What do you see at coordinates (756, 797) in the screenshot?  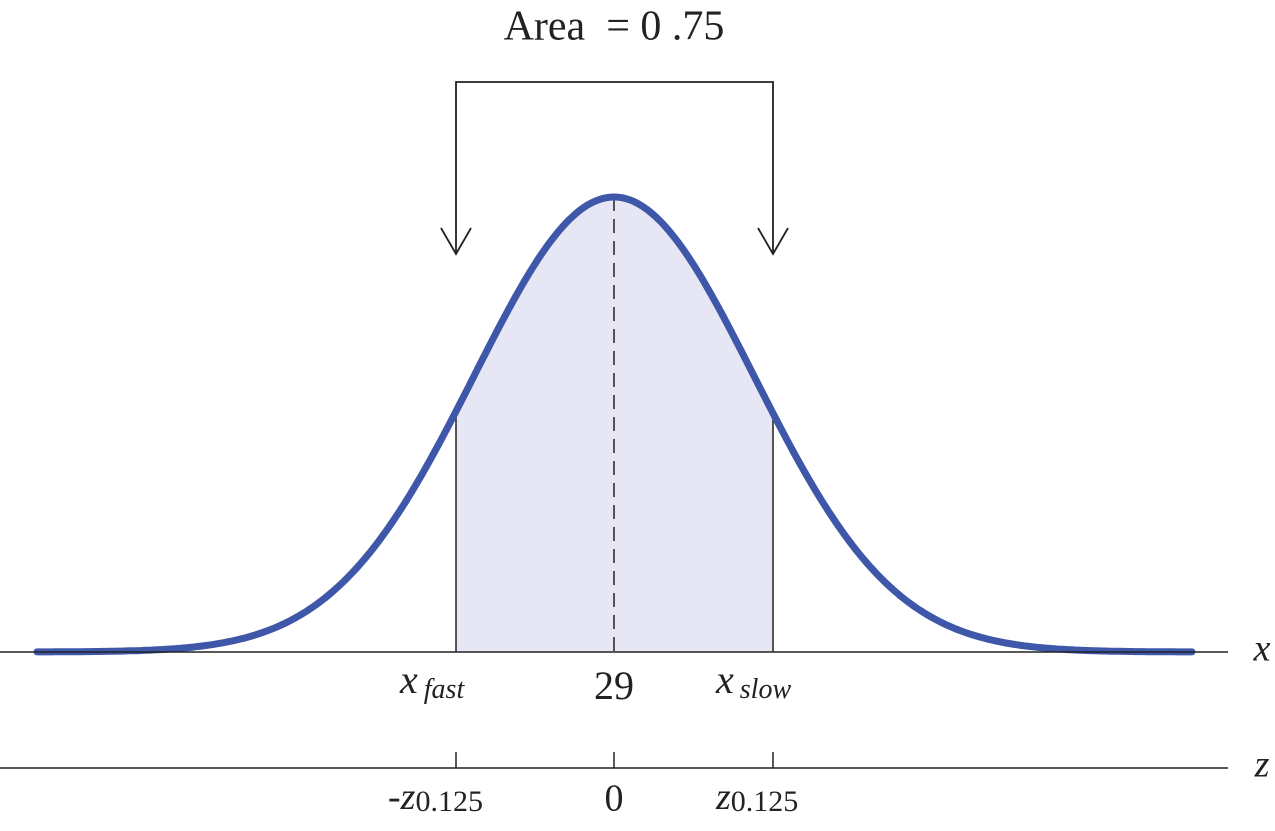 I see `z-label: z0.125` at bounding box center [756, 797].